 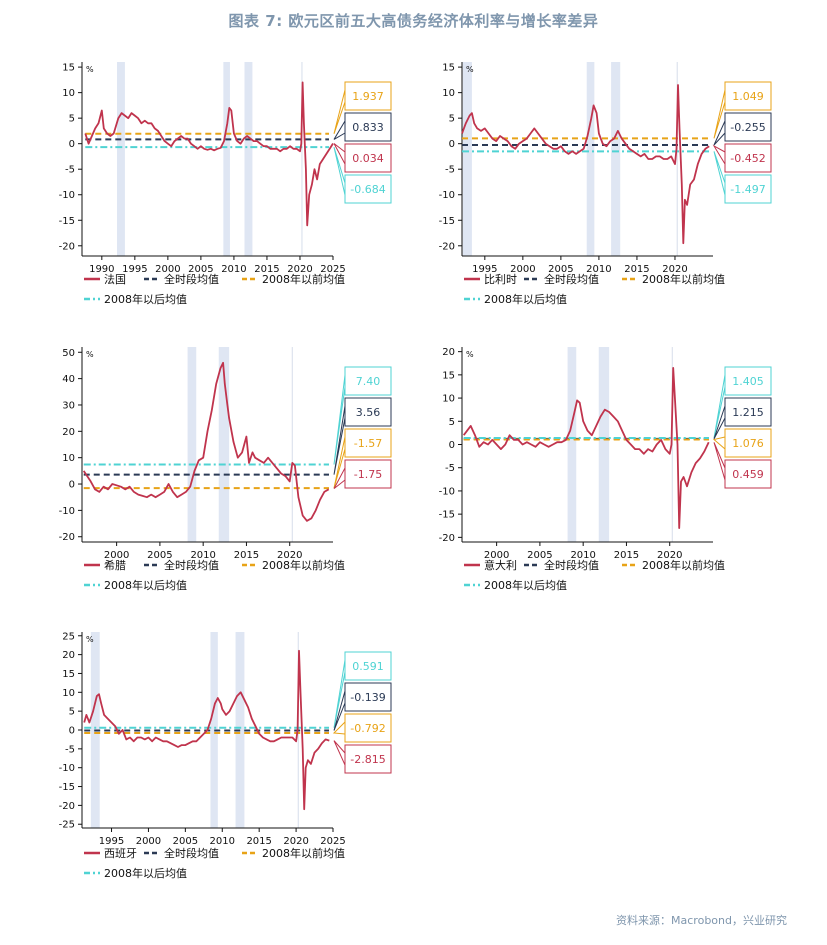 I want to click on legend-label-country: 意大利, so click(x=500, y=565).